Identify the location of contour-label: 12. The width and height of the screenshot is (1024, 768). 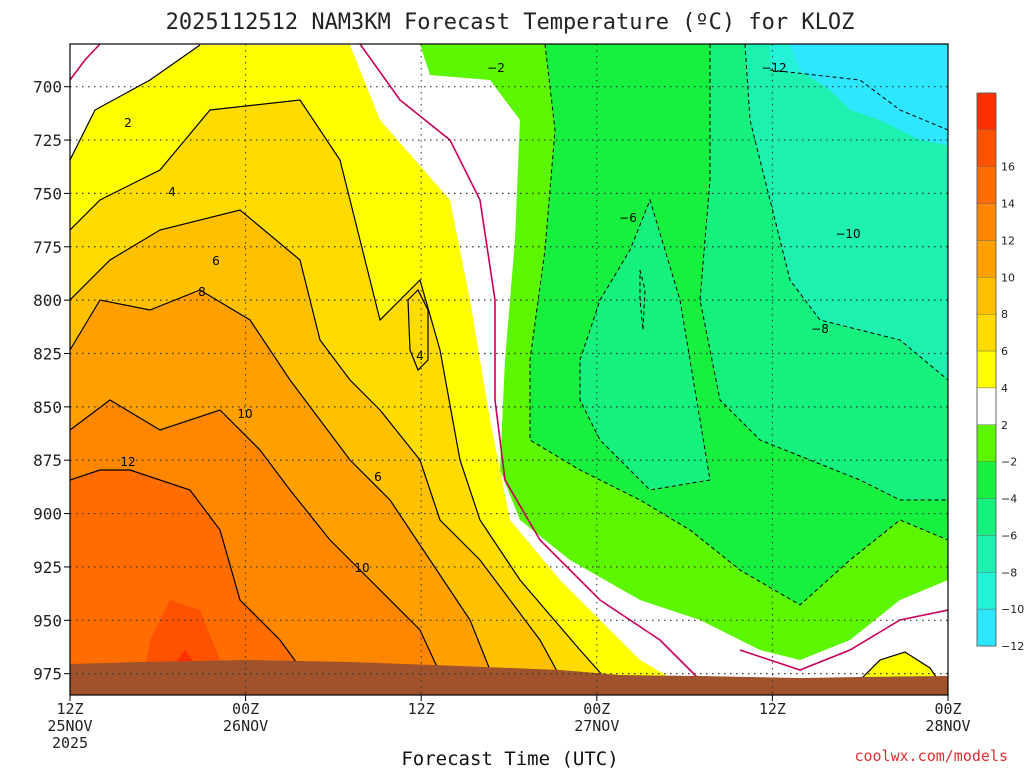
(127, 462).